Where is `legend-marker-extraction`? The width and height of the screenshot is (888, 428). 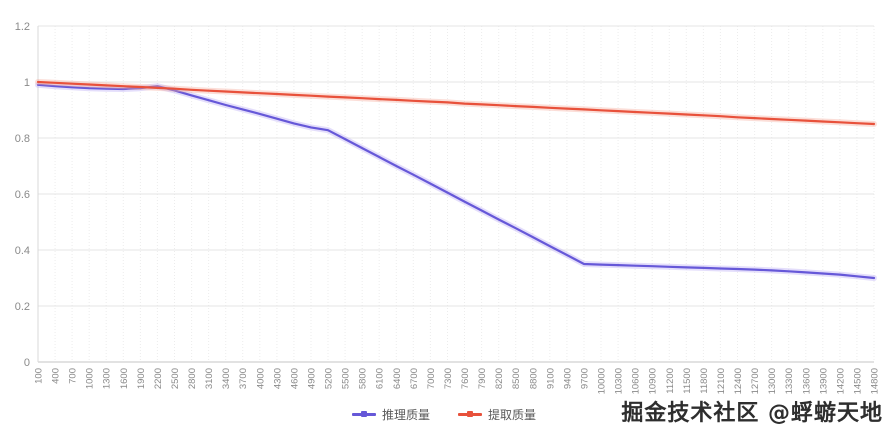 legend-marker-extraction is located at coordinates (470, 414).